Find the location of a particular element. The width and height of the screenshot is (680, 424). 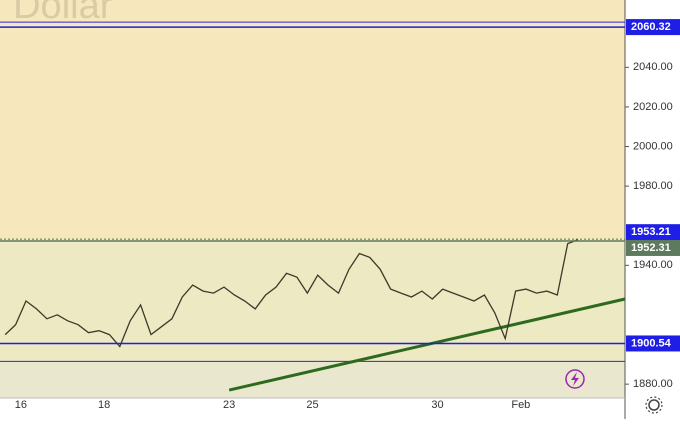

watermark: . Dollar is located at coordinates (56, 13).